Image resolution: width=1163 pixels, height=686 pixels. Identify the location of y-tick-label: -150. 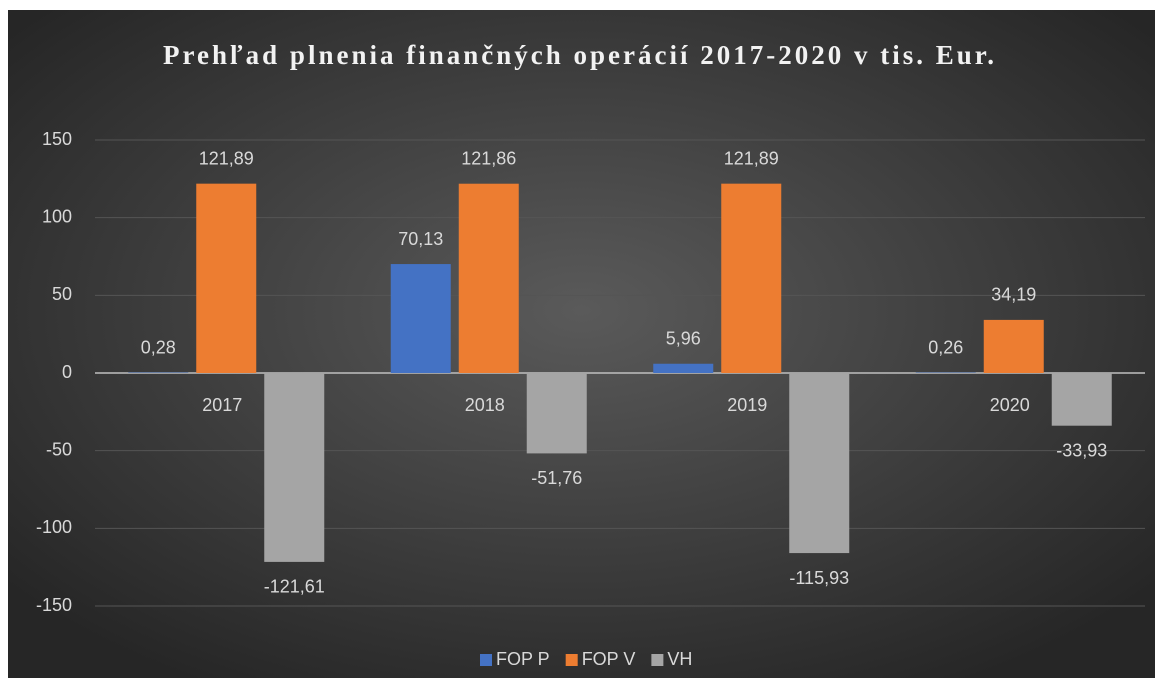
(54, 605).